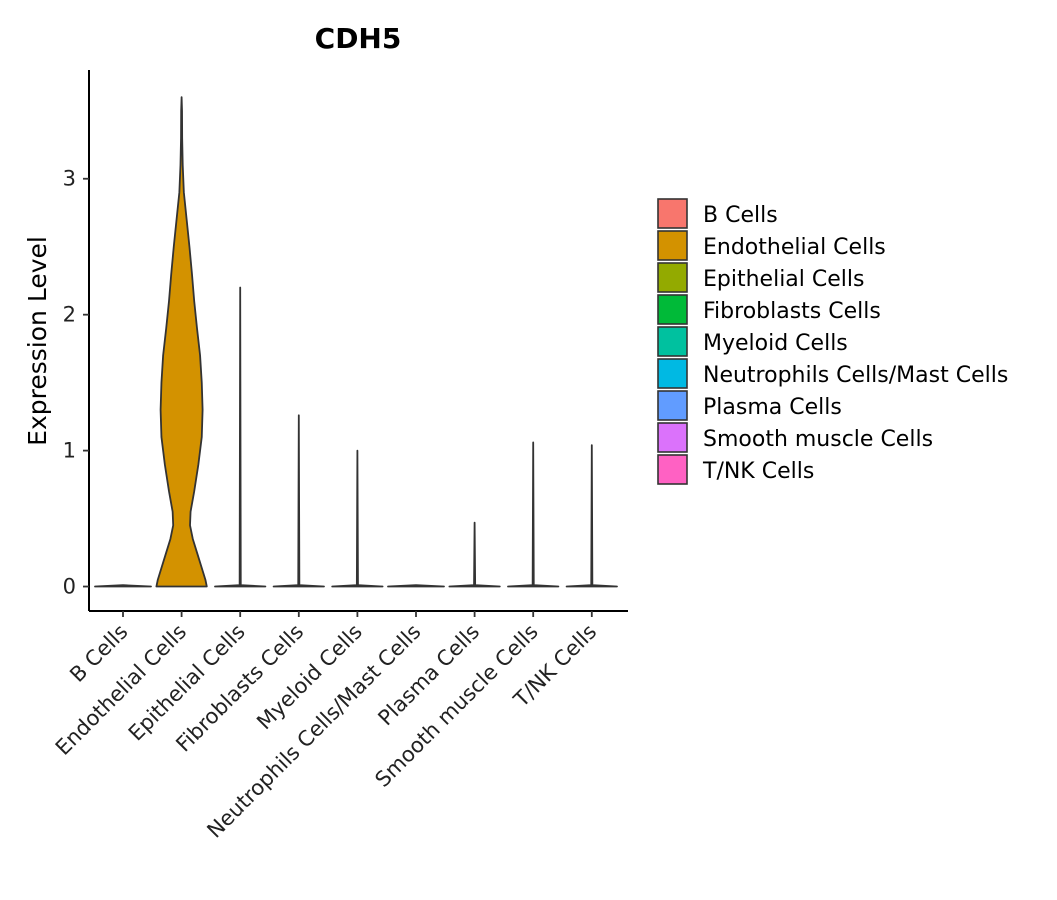  I want to click on x-tick-label: Plasma Cells, so click(428, 675).